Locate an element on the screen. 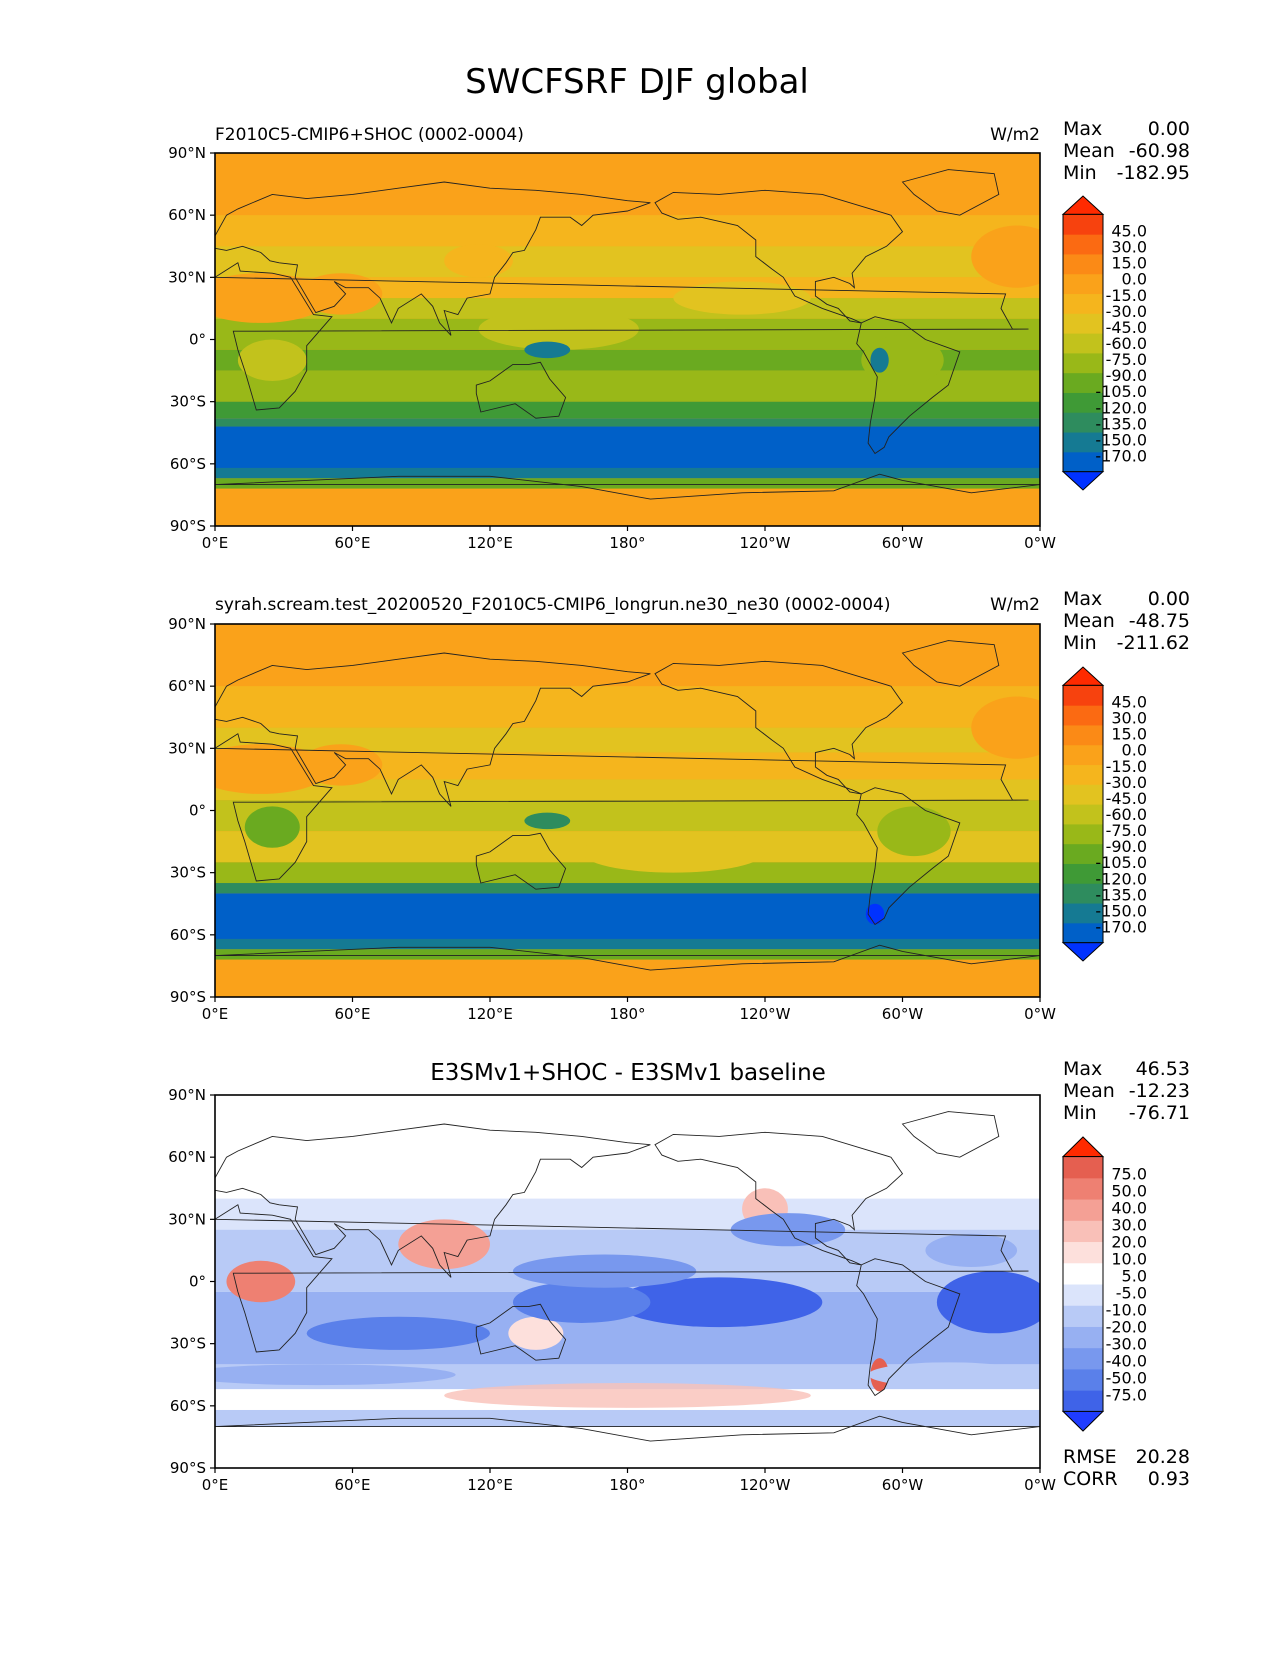 Image resolution: width=1275 pixels, height=1654 pixels. colorbar-tick-label: 0.0 is located at coordinates (1134, 750).